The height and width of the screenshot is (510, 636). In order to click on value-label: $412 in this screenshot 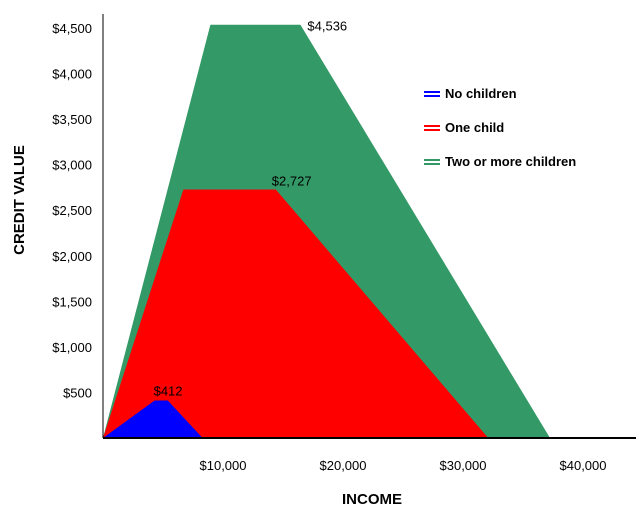, I will do `click(168, 390)`.